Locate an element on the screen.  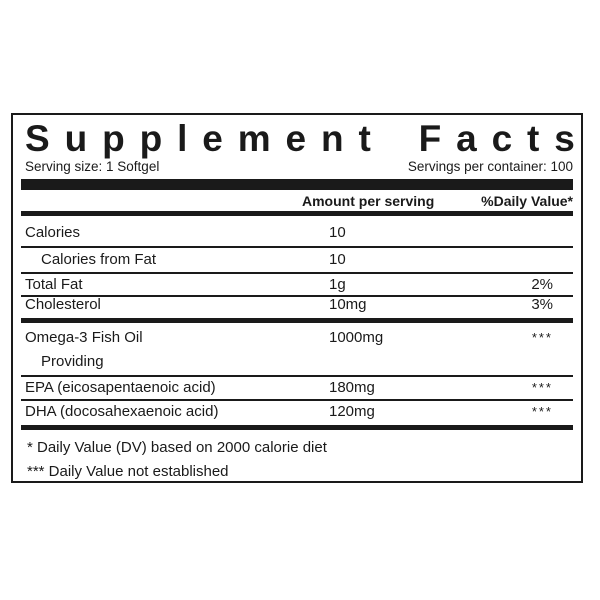
nutrient-name: Cholesterol is located at coordinates (63, 304).